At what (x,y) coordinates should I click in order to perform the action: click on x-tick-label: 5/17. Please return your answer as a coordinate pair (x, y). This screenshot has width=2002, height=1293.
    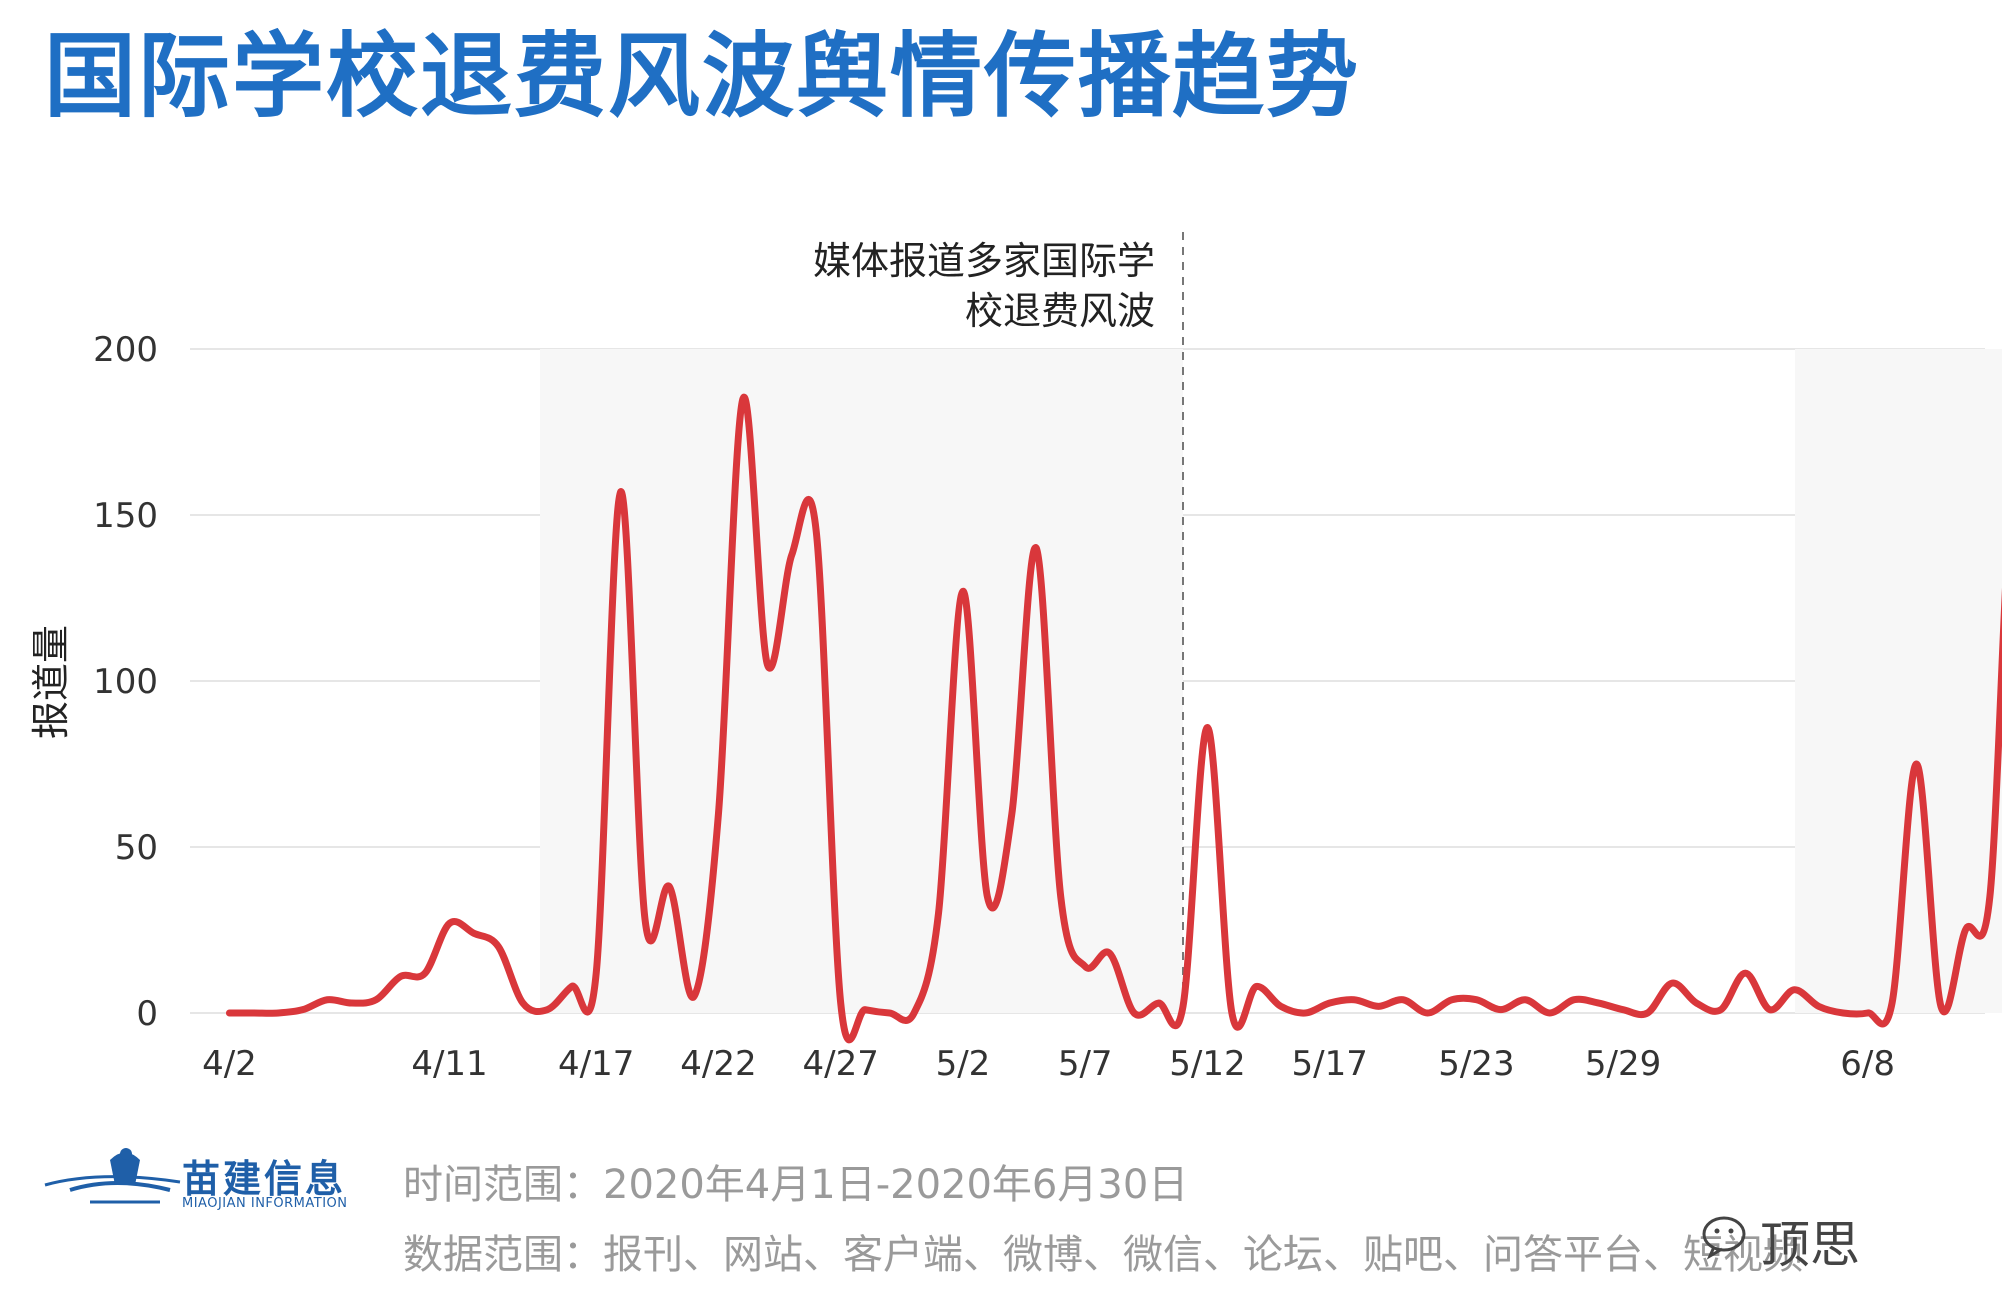
    Looking at the image, I should click on (1330, 1064).